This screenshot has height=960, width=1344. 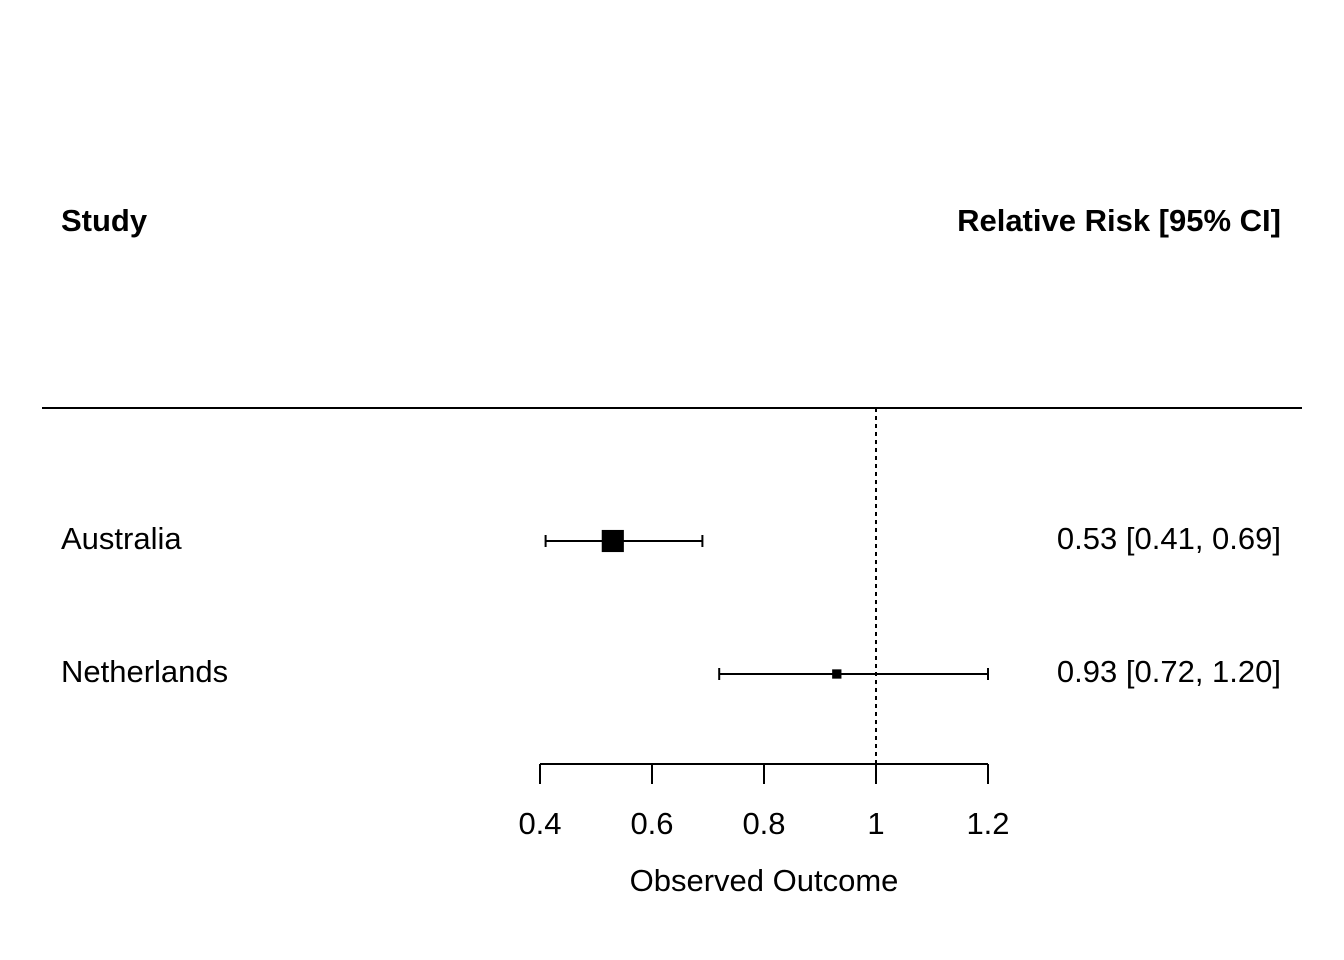 I want to click on x-tick-label: 0.8, so click(x=763, y=823).